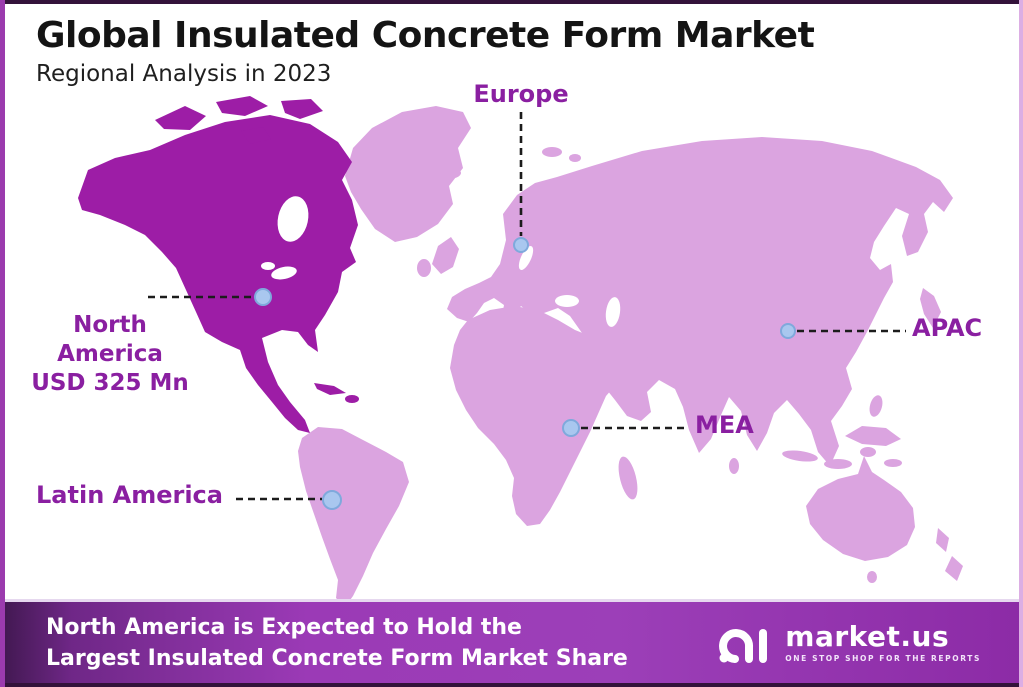  I want to click on baltic-sea-shape, so click(526, 258).